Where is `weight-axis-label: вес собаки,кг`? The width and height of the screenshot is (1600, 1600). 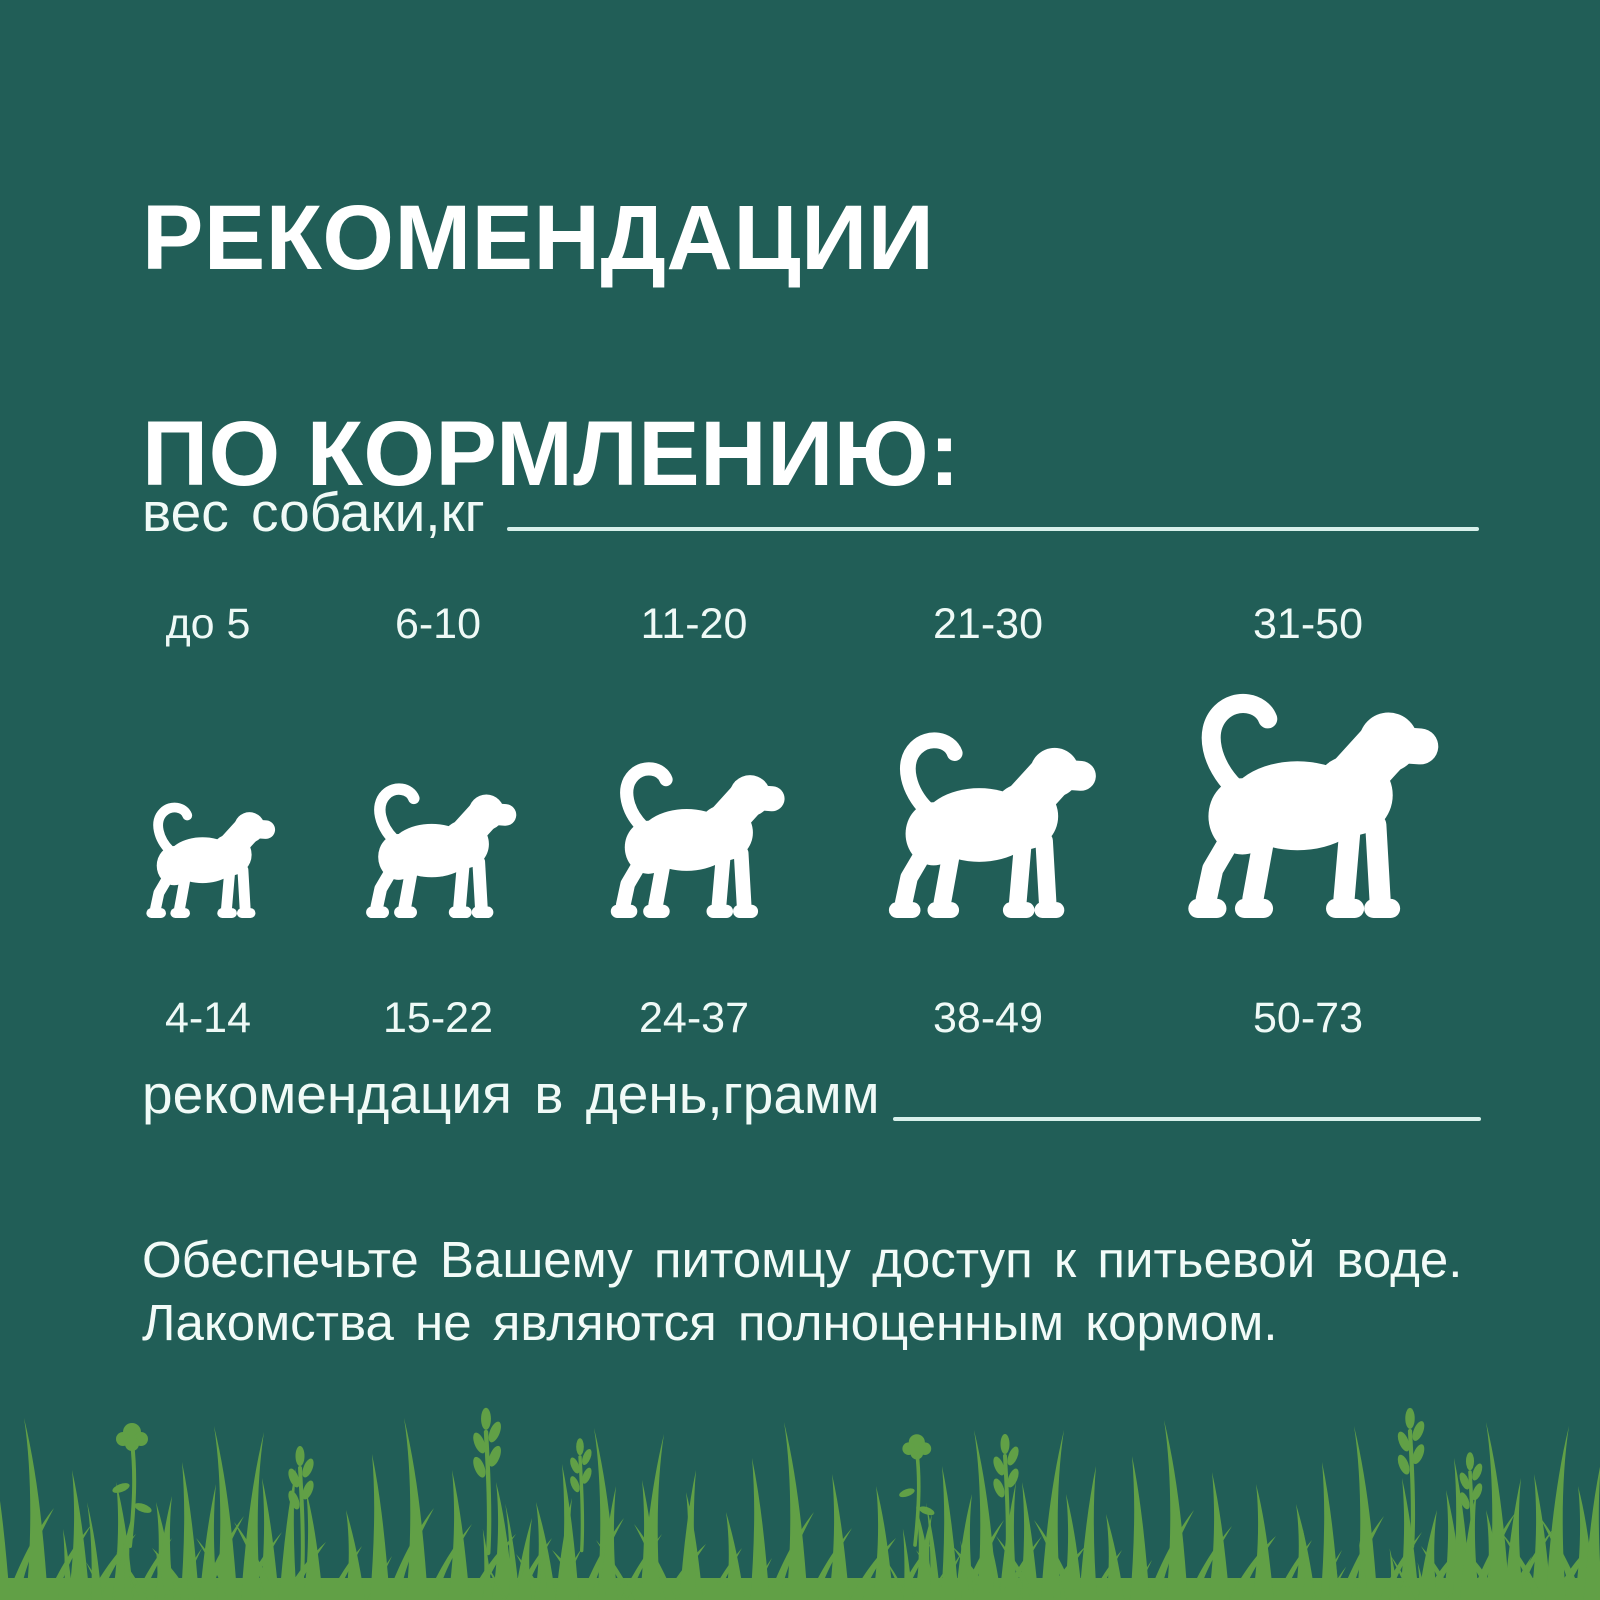 weight-axis-label: вес собаки,кг is located at coordinates (313, 512).